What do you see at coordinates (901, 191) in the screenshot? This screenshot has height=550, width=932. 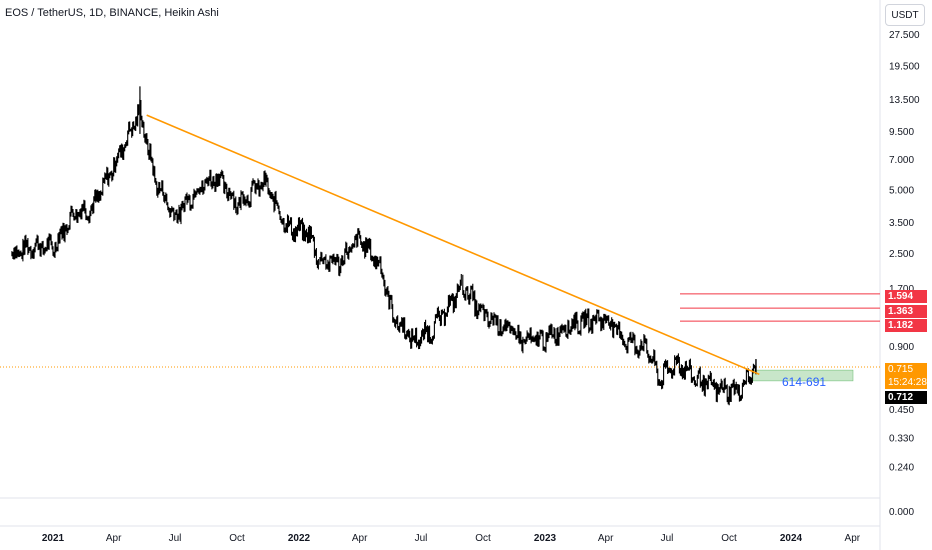 I see `price-tick-label: 5.000` at bounding box center [901, 191].